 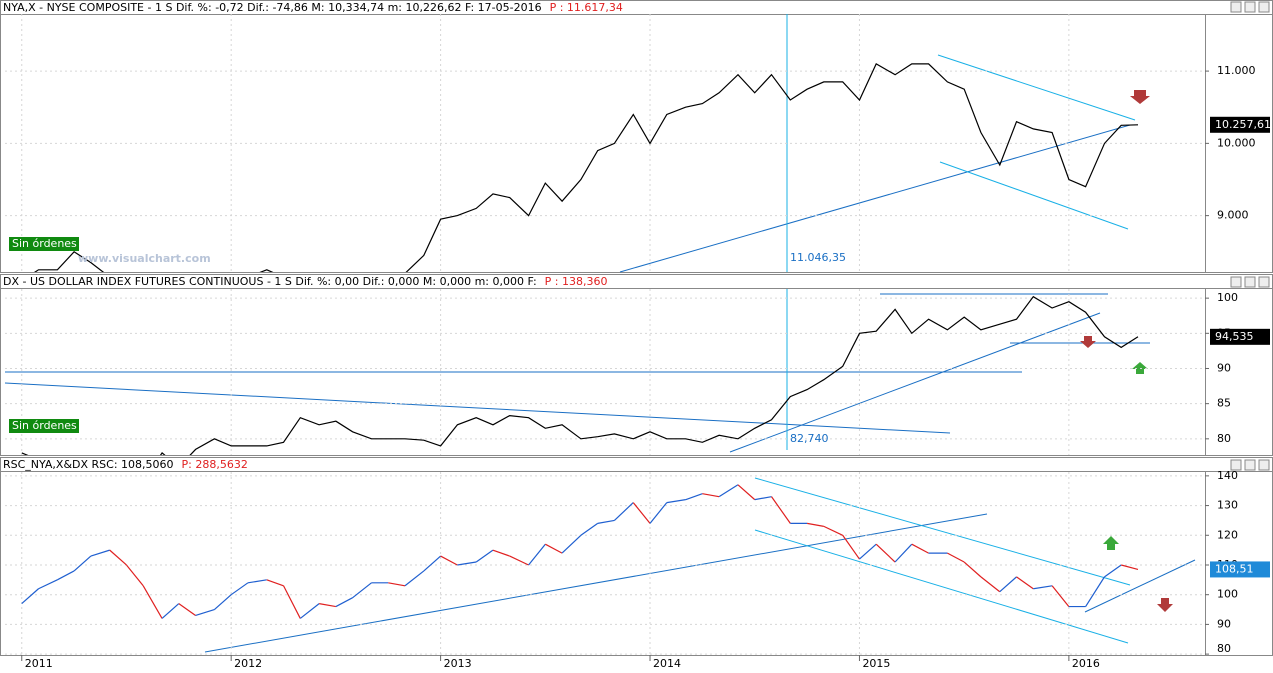 What do you see at coordinates (1086, 663) in the screenshot?
I see `x-tick-label: 2016` at bounding box center [1086, 663].